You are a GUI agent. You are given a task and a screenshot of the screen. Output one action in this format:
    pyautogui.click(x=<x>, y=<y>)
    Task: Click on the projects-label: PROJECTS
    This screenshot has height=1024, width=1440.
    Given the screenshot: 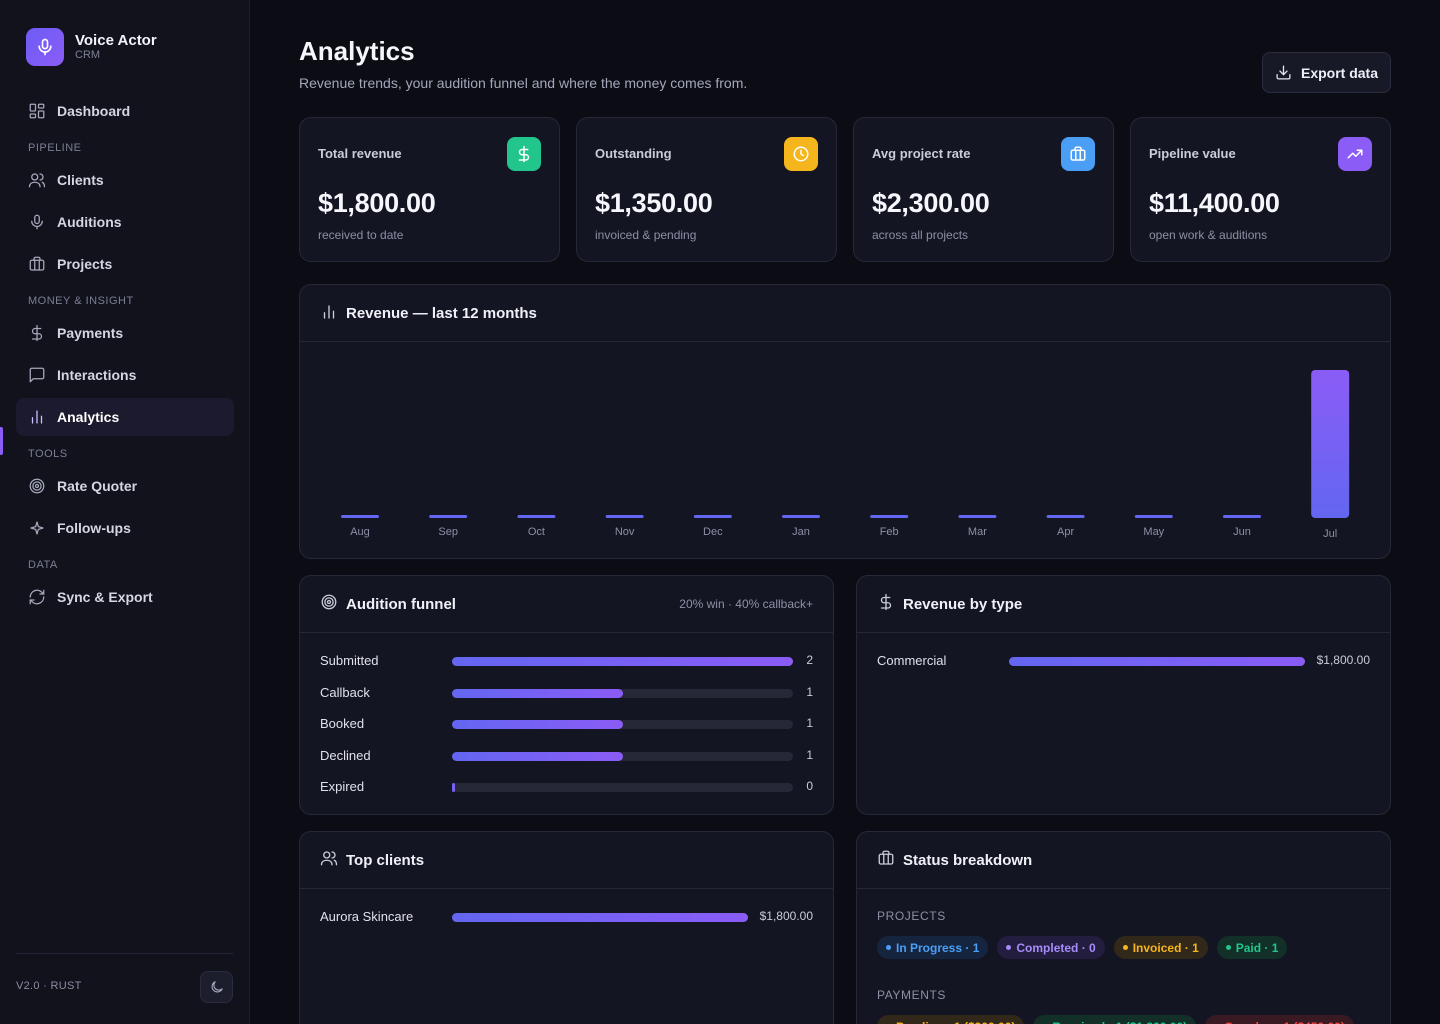 What is the action you would take?
    pyautogui.click(x=911, y=916)
    